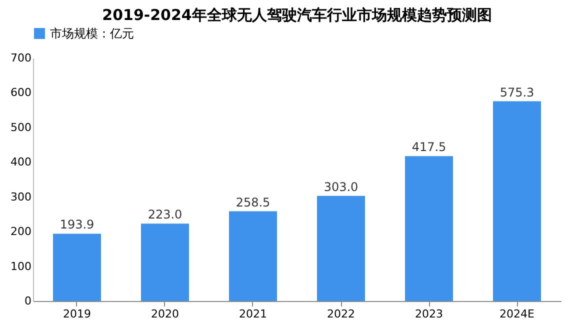  What do you see at coordinates (21, 93) in the screenshot?
I see `y-tick-label: 600` at bounding box center [21, 93].